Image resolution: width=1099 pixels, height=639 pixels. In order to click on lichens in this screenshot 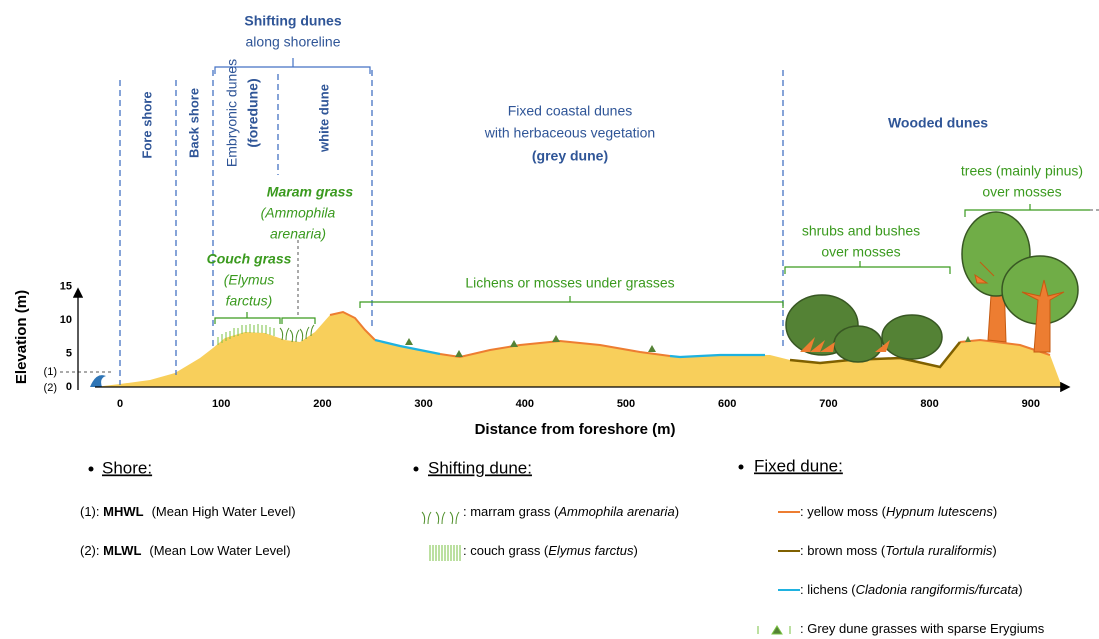, I will do `click(569, 348)`.